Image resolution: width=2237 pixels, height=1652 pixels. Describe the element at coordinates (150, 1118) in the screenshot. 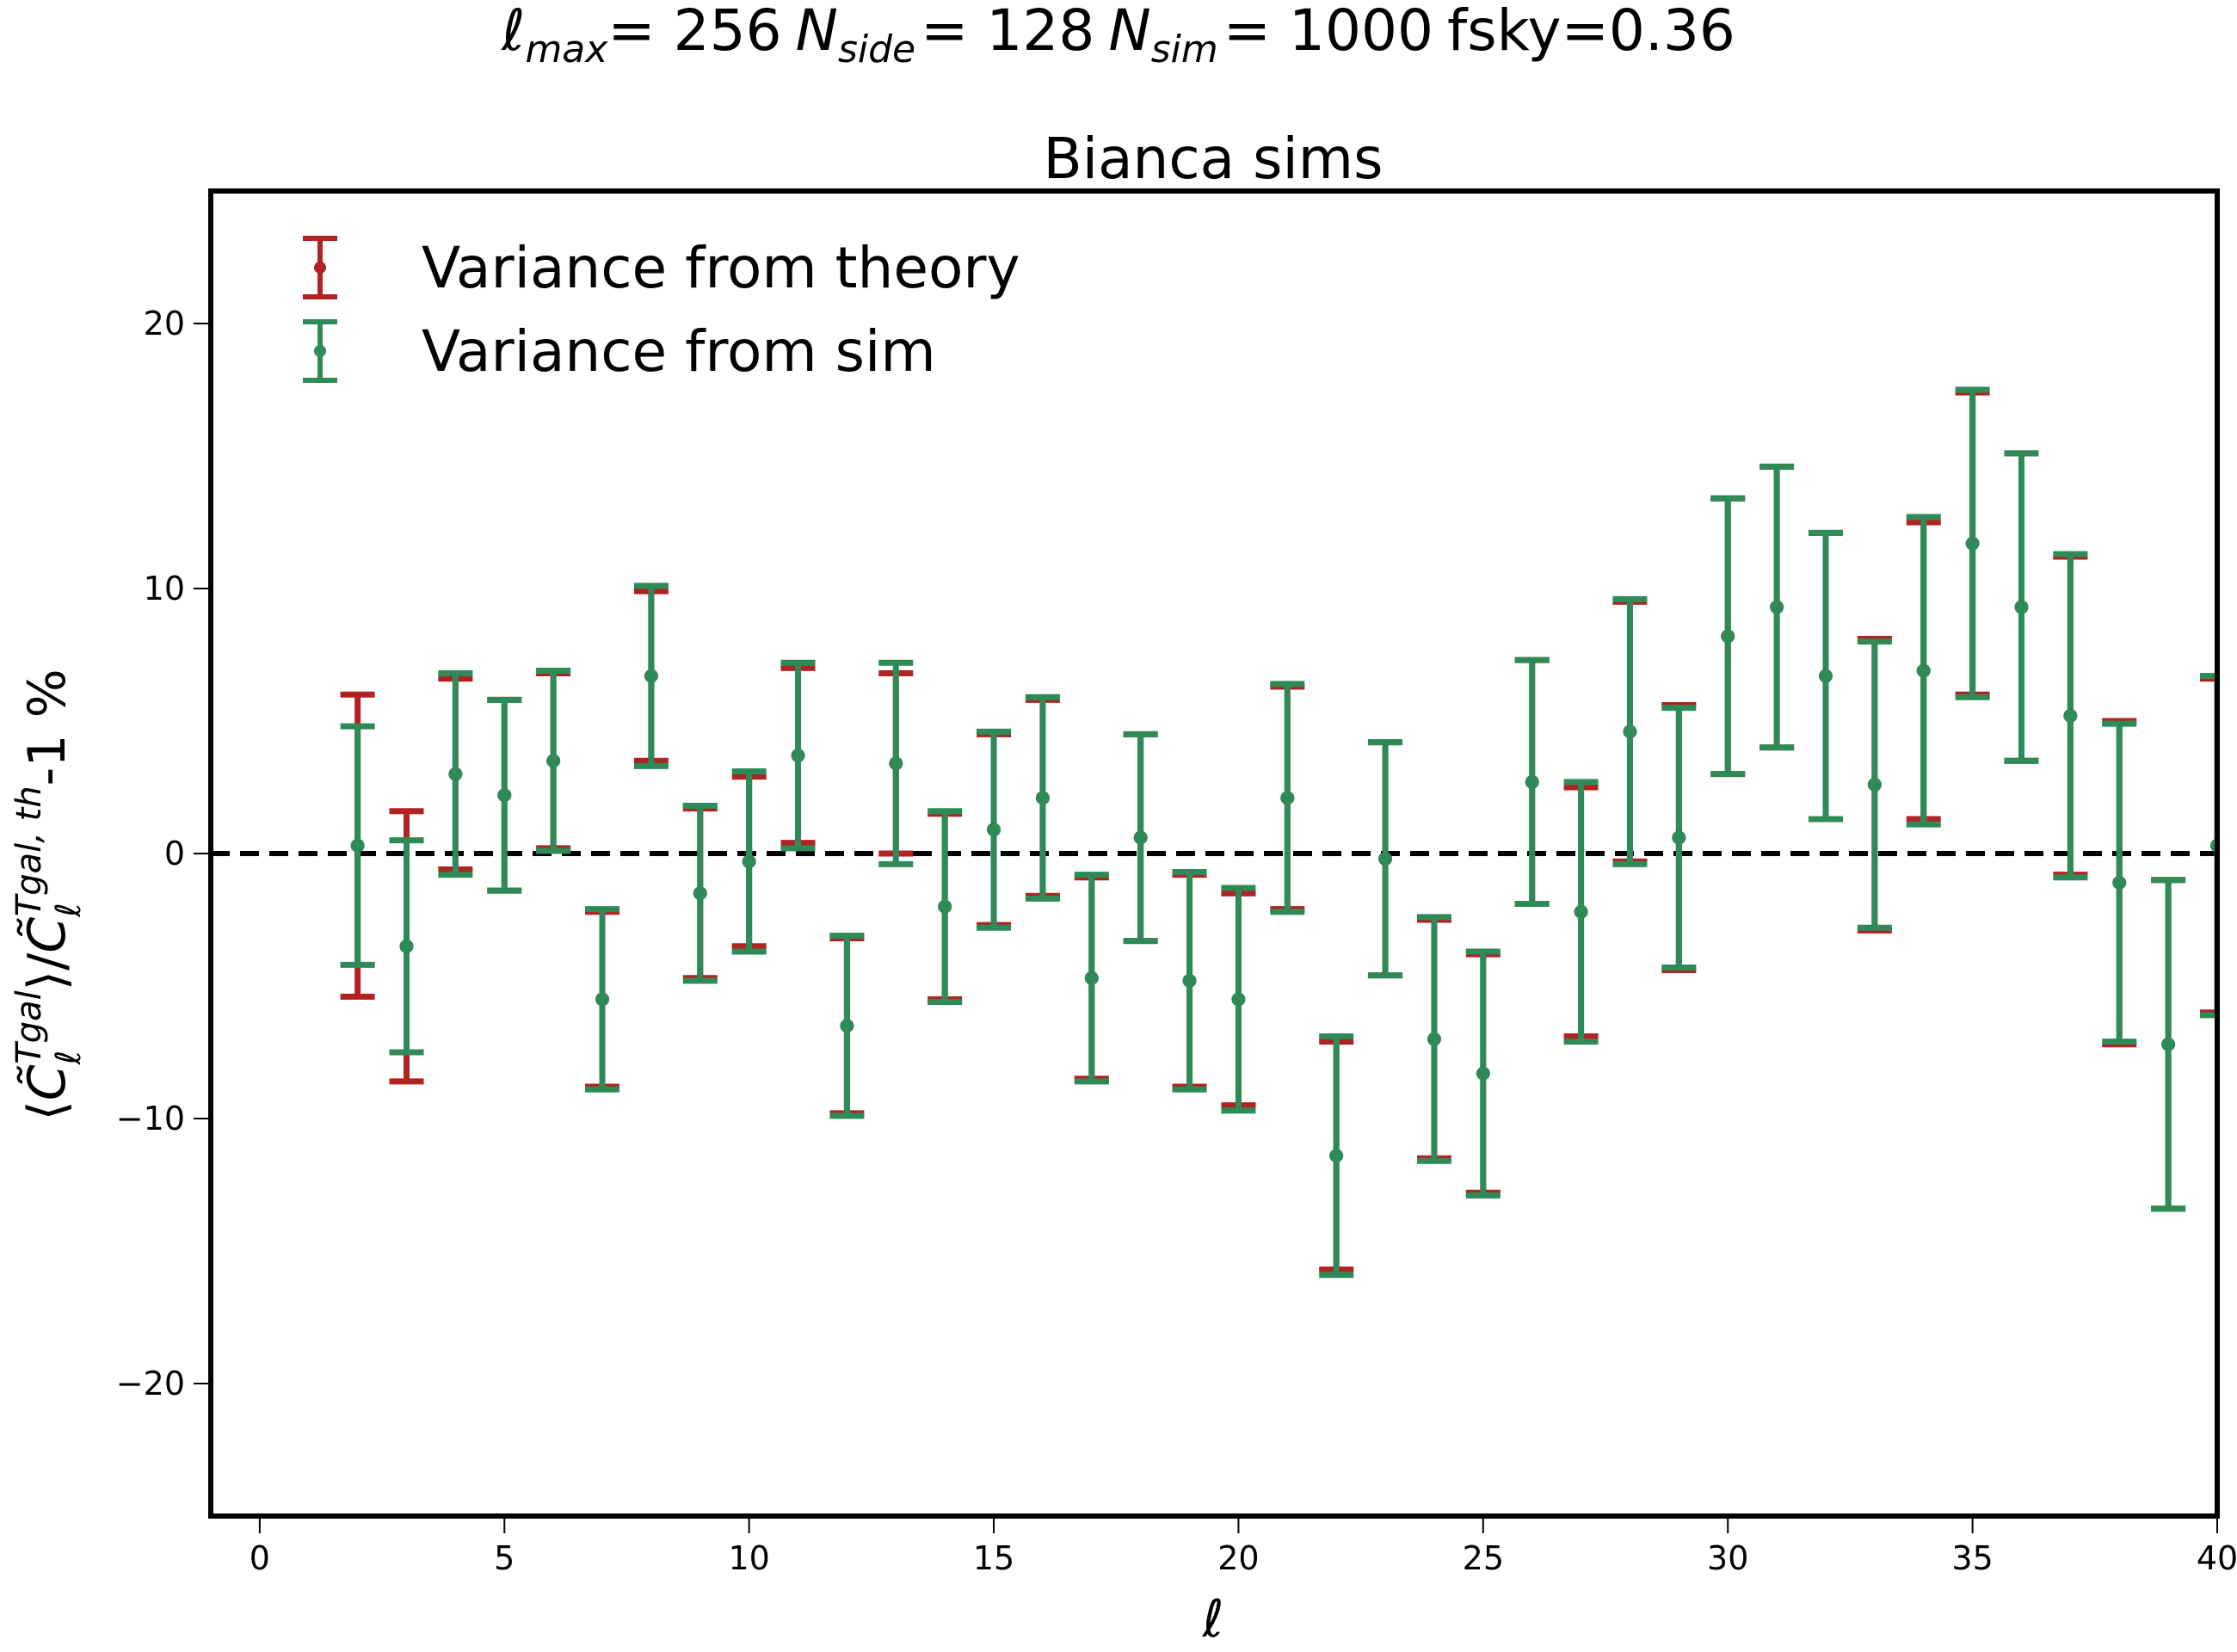

I see `y-tick-label: −10` at that location.